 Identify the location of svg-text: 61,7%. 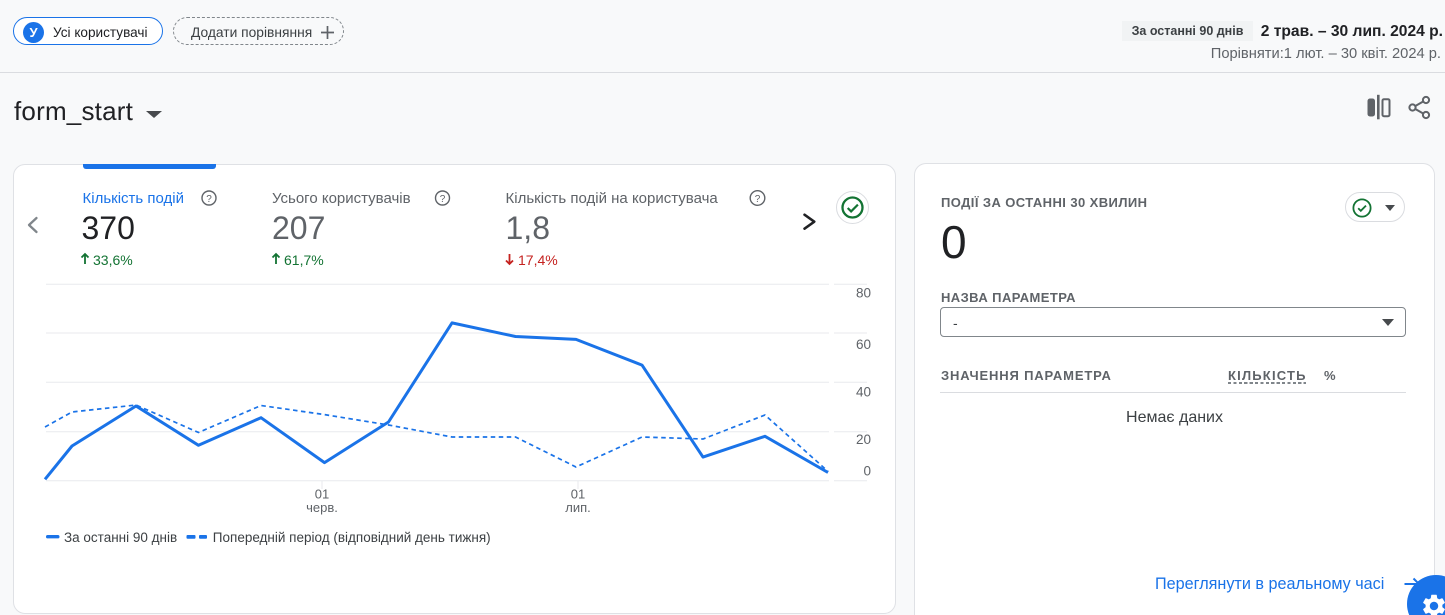
(304, 260).